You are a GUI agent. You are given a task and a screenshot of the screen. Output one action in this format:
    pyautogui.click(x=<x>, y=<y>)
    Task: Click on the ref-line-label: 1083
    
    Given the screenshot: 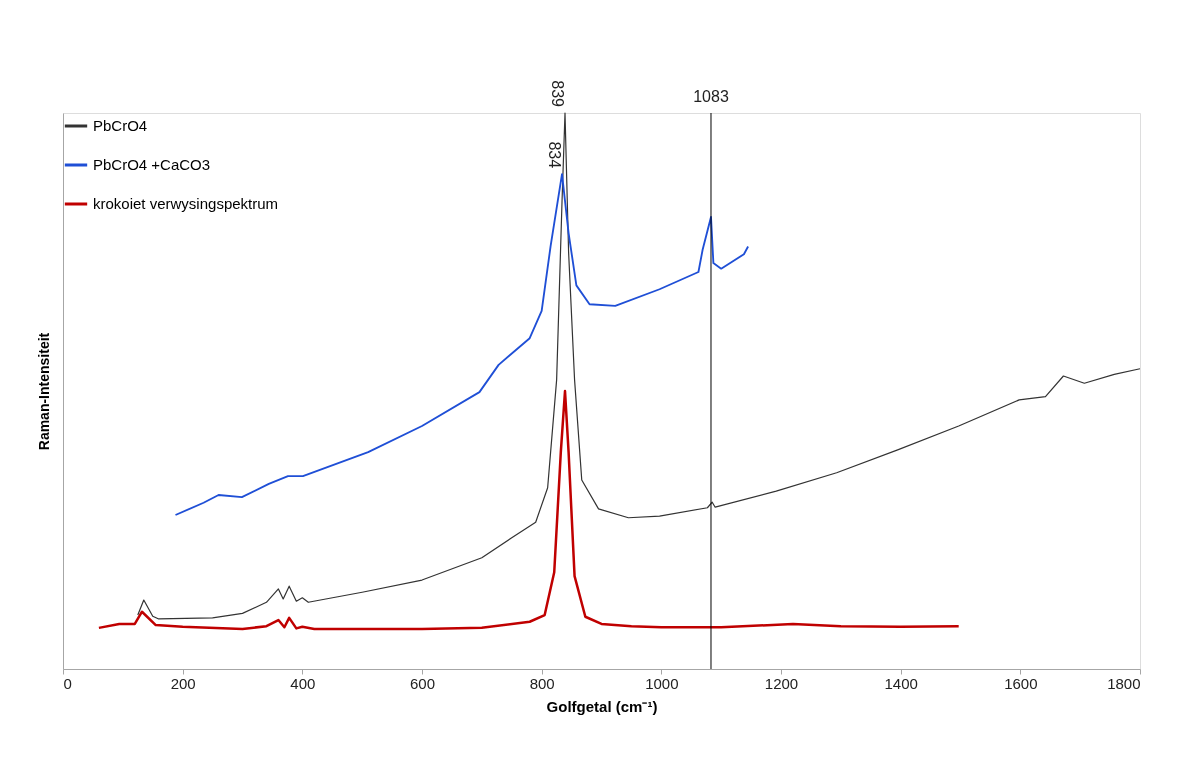 What is the action you would take?
    pyautogui.click(x=711, y=96)
    